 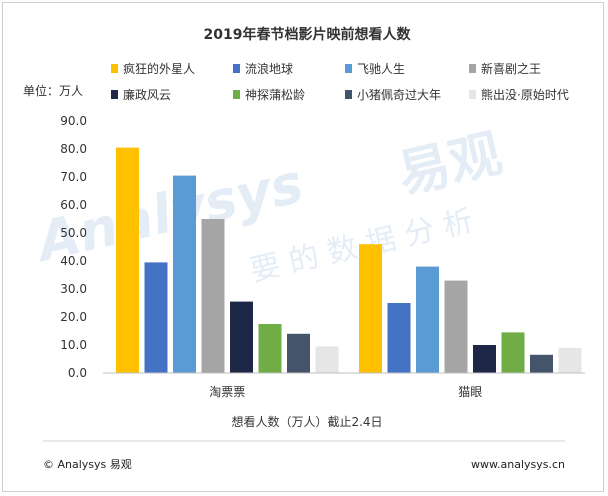 What do you see at coordinates (147, 94) in the screenshot?
I see `legend-label: 廉政风云` at bounding box center [147, 94].